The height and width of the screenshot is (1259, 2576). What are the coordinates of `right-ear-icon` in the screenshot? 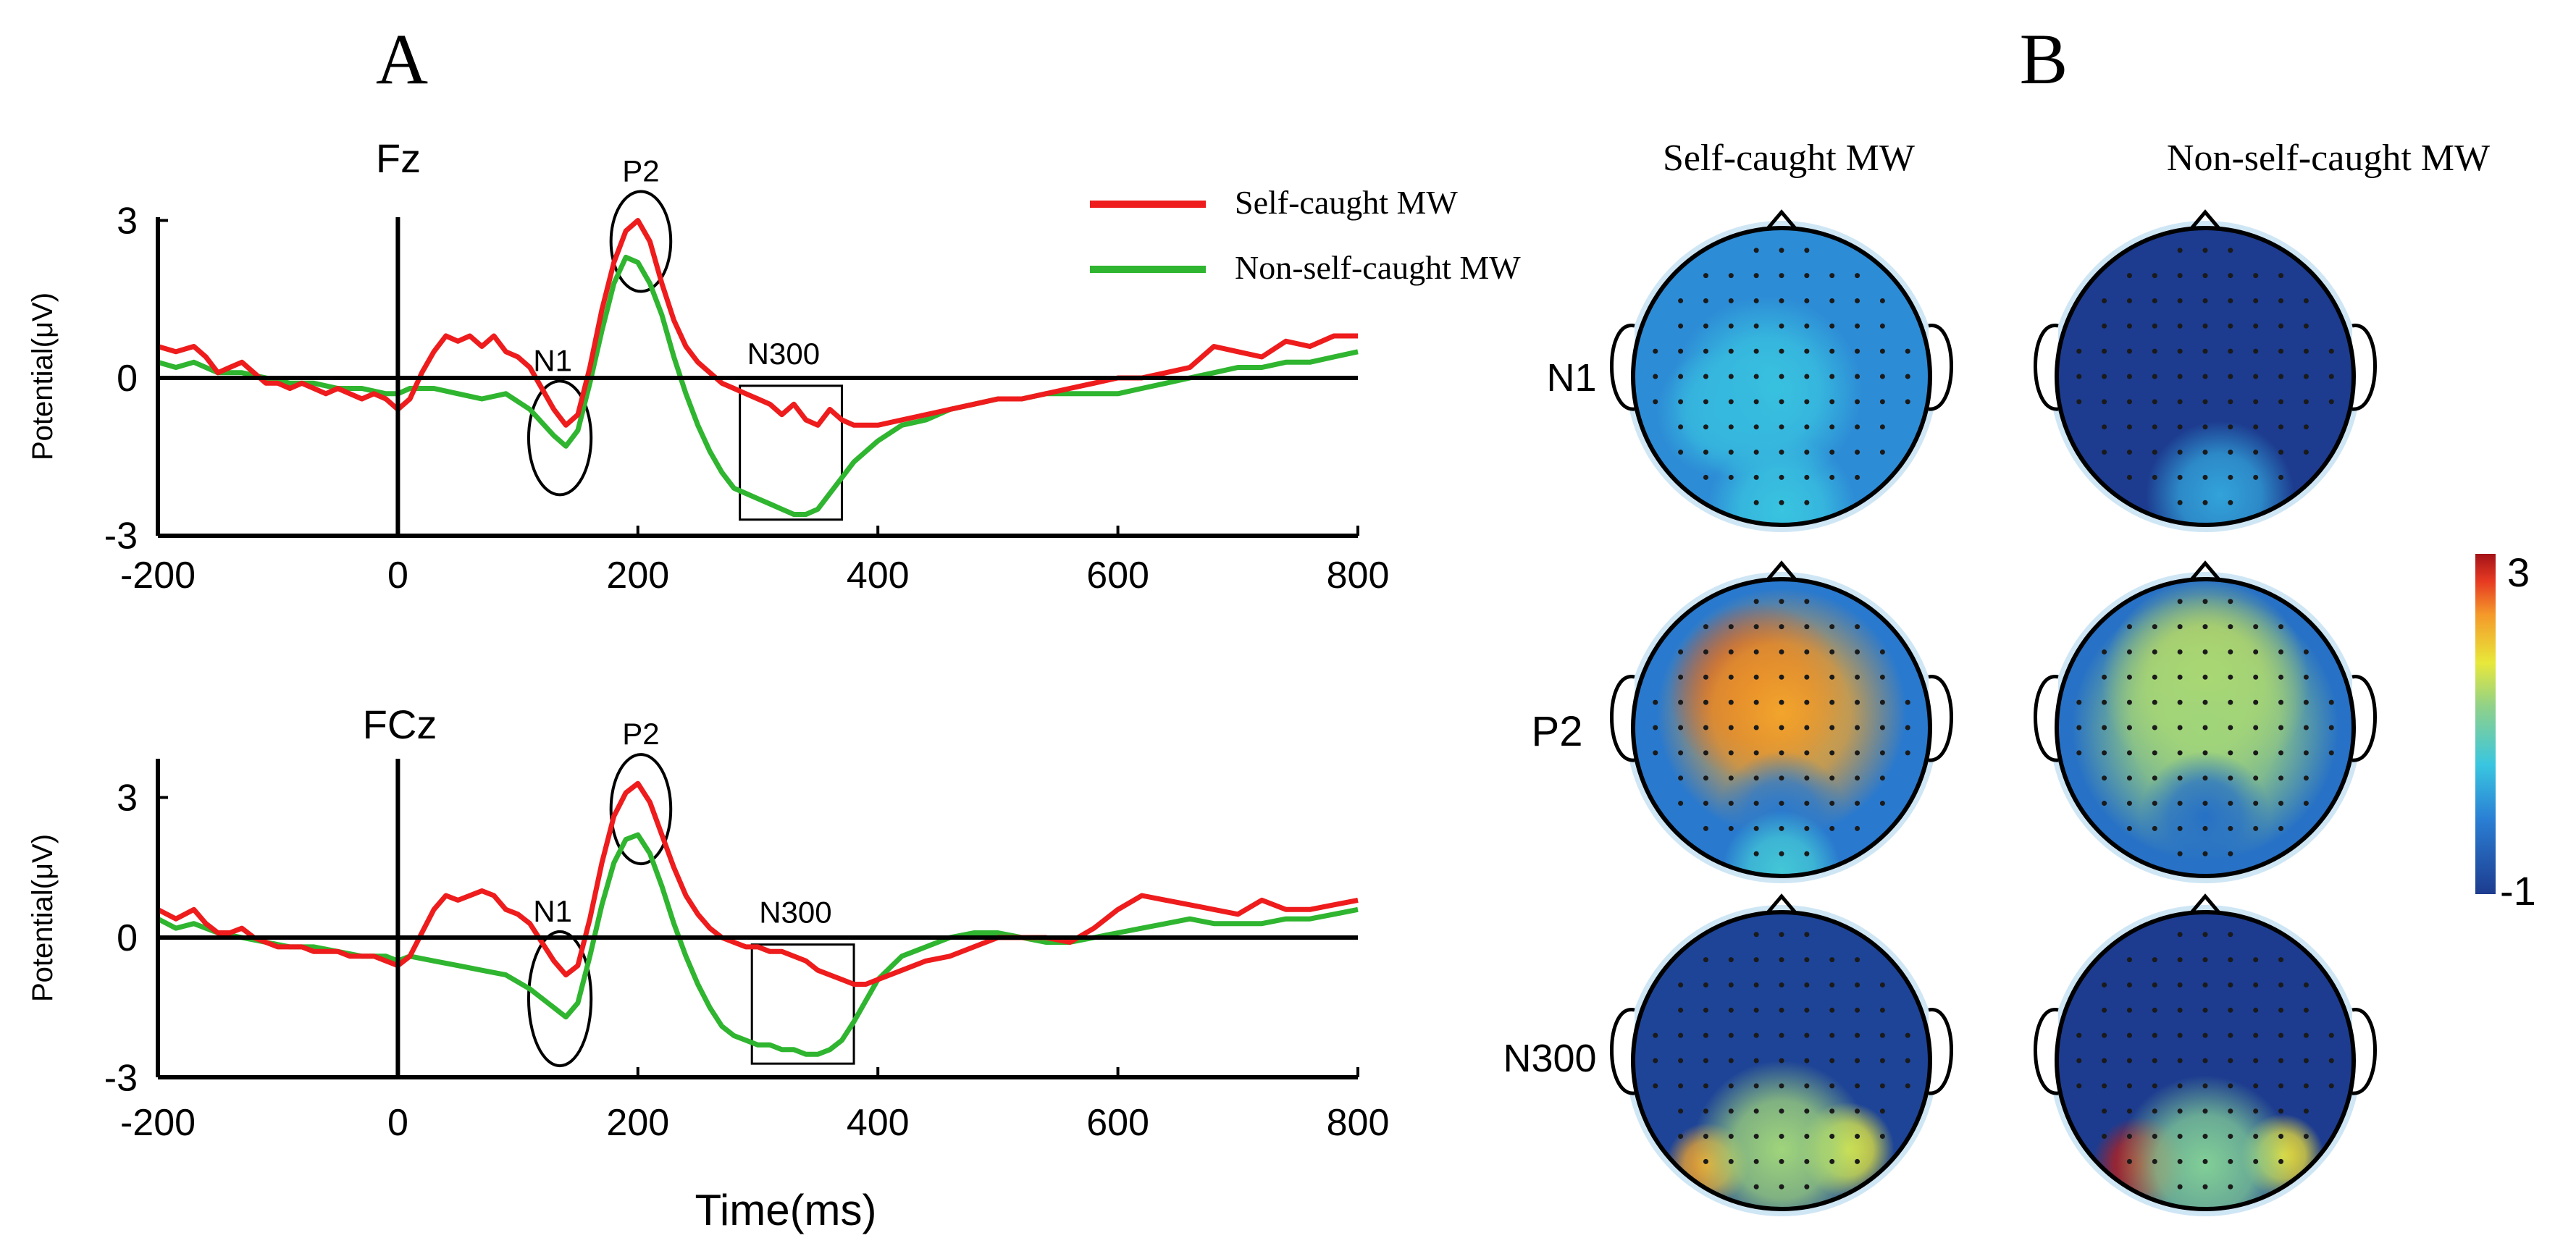 It's located at (2364, 718).